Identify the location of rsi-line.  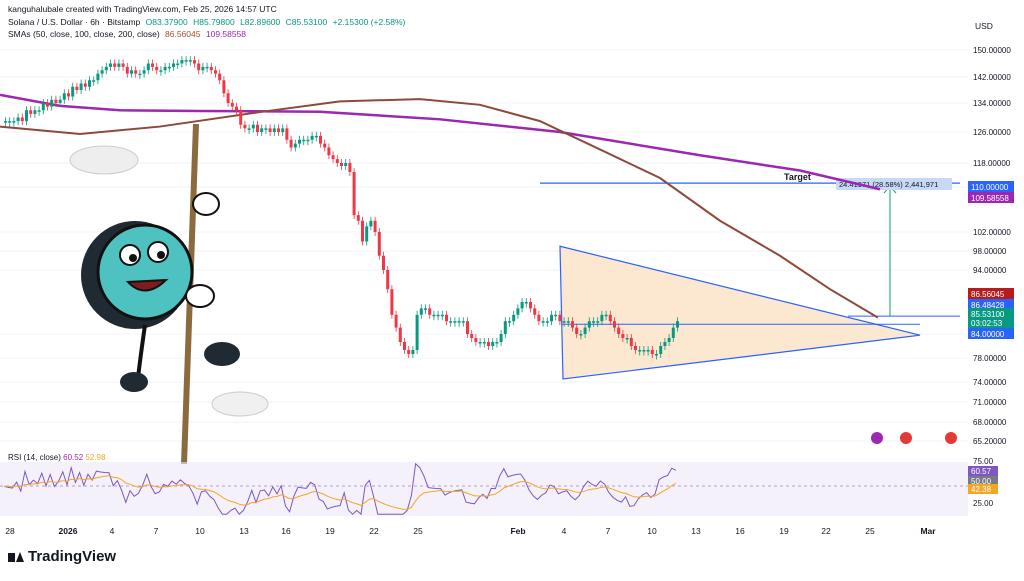
(340, 489).